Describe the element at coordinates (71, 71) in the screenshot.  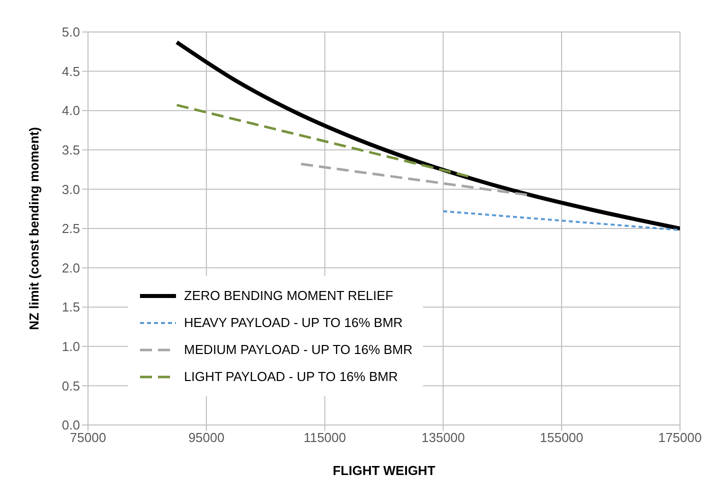
I see `y-tick-label: 4.5` at that location.